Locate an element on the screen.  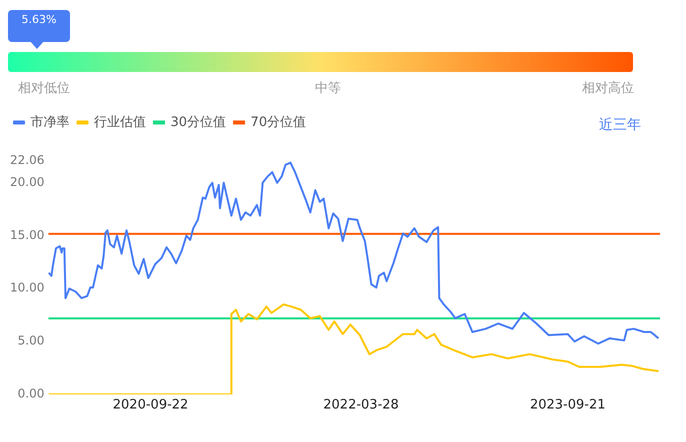
y-tick-label: 20.00 is located at coordinates (27, 181).